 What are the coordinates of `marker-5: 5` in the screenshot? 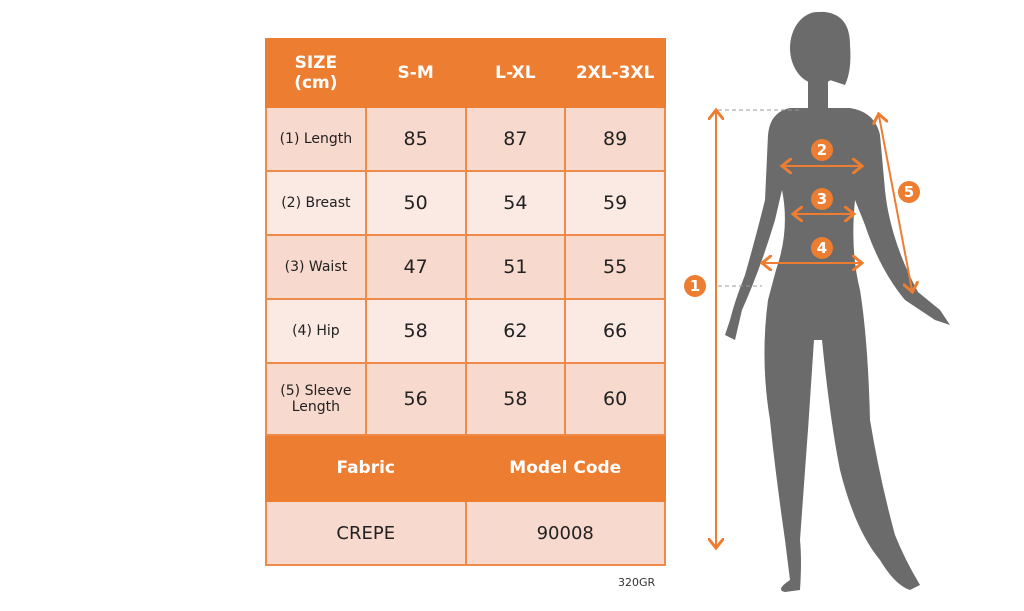 It's located at (909, 192).